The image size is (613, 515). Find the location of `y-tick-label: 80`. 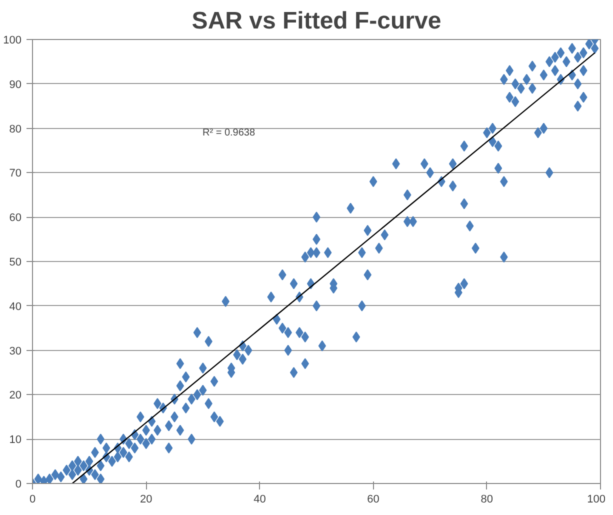

y-tick-label: 80 is located at coordinates (15, 129).